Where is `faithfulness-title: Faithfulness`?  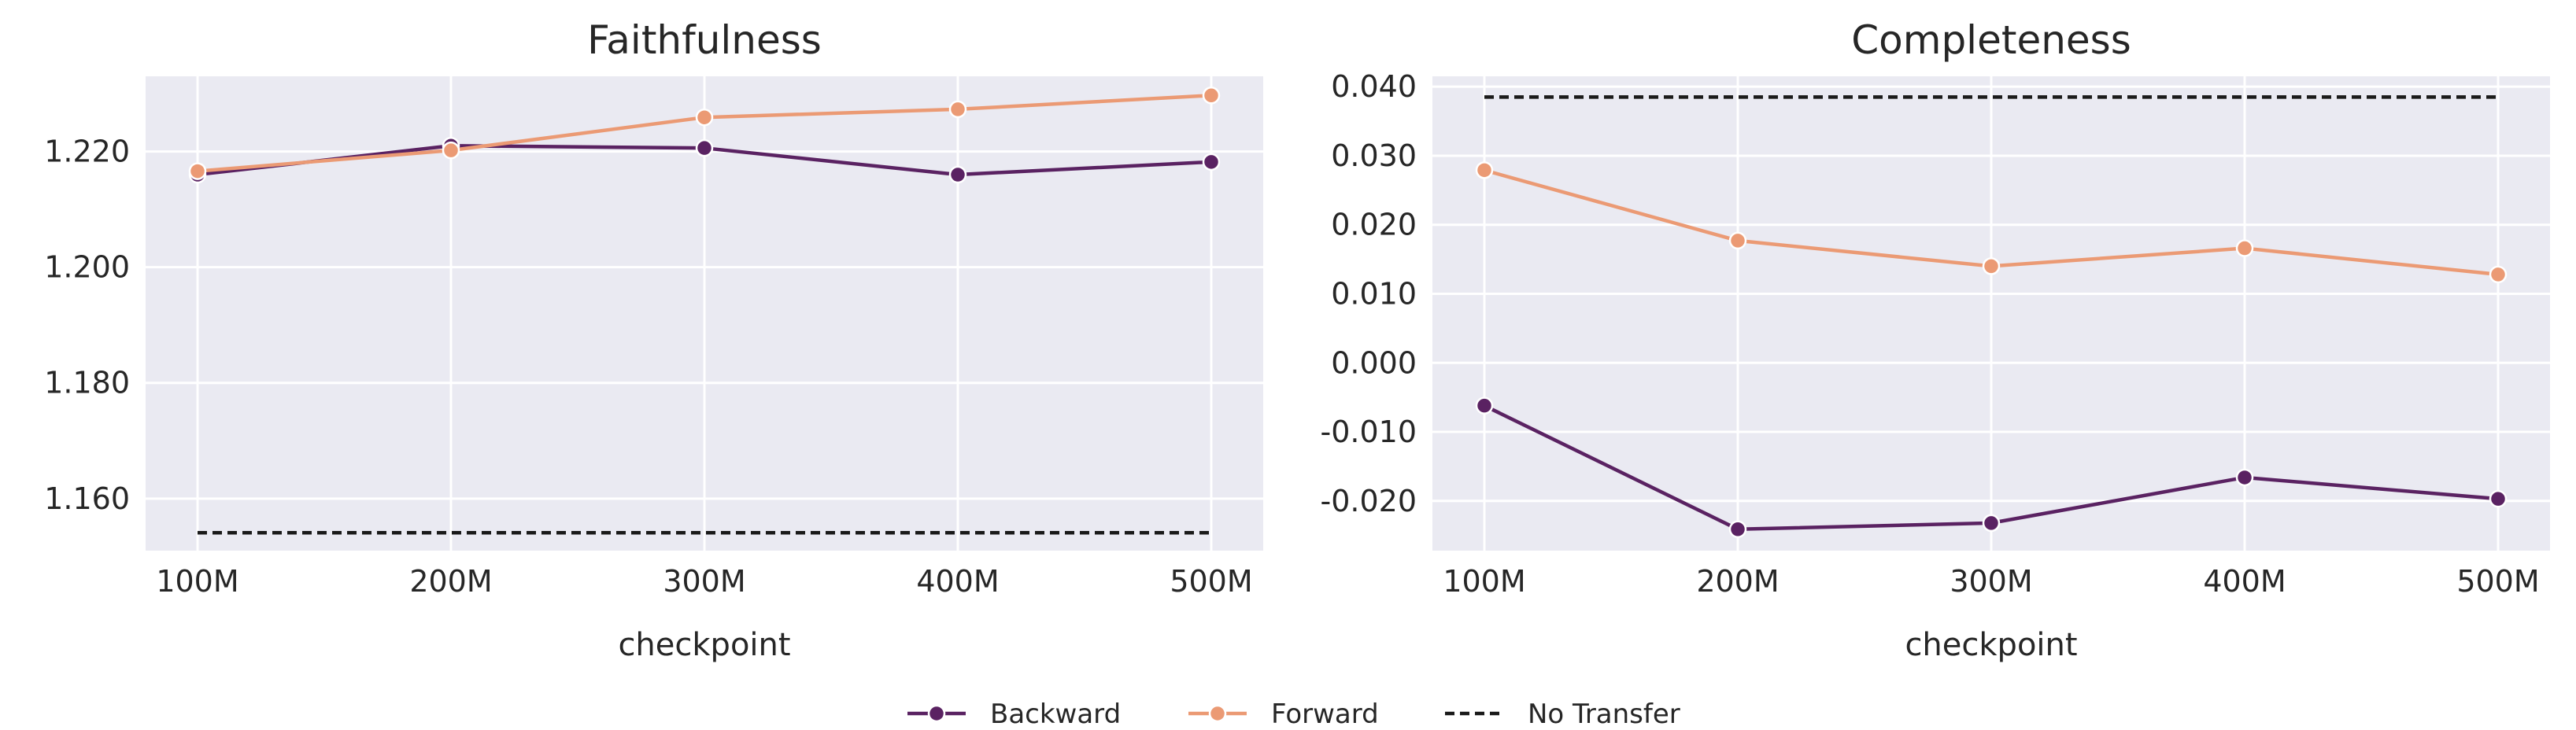
faithfulness-title: Faithfulness is located at coordinates (704, 40).